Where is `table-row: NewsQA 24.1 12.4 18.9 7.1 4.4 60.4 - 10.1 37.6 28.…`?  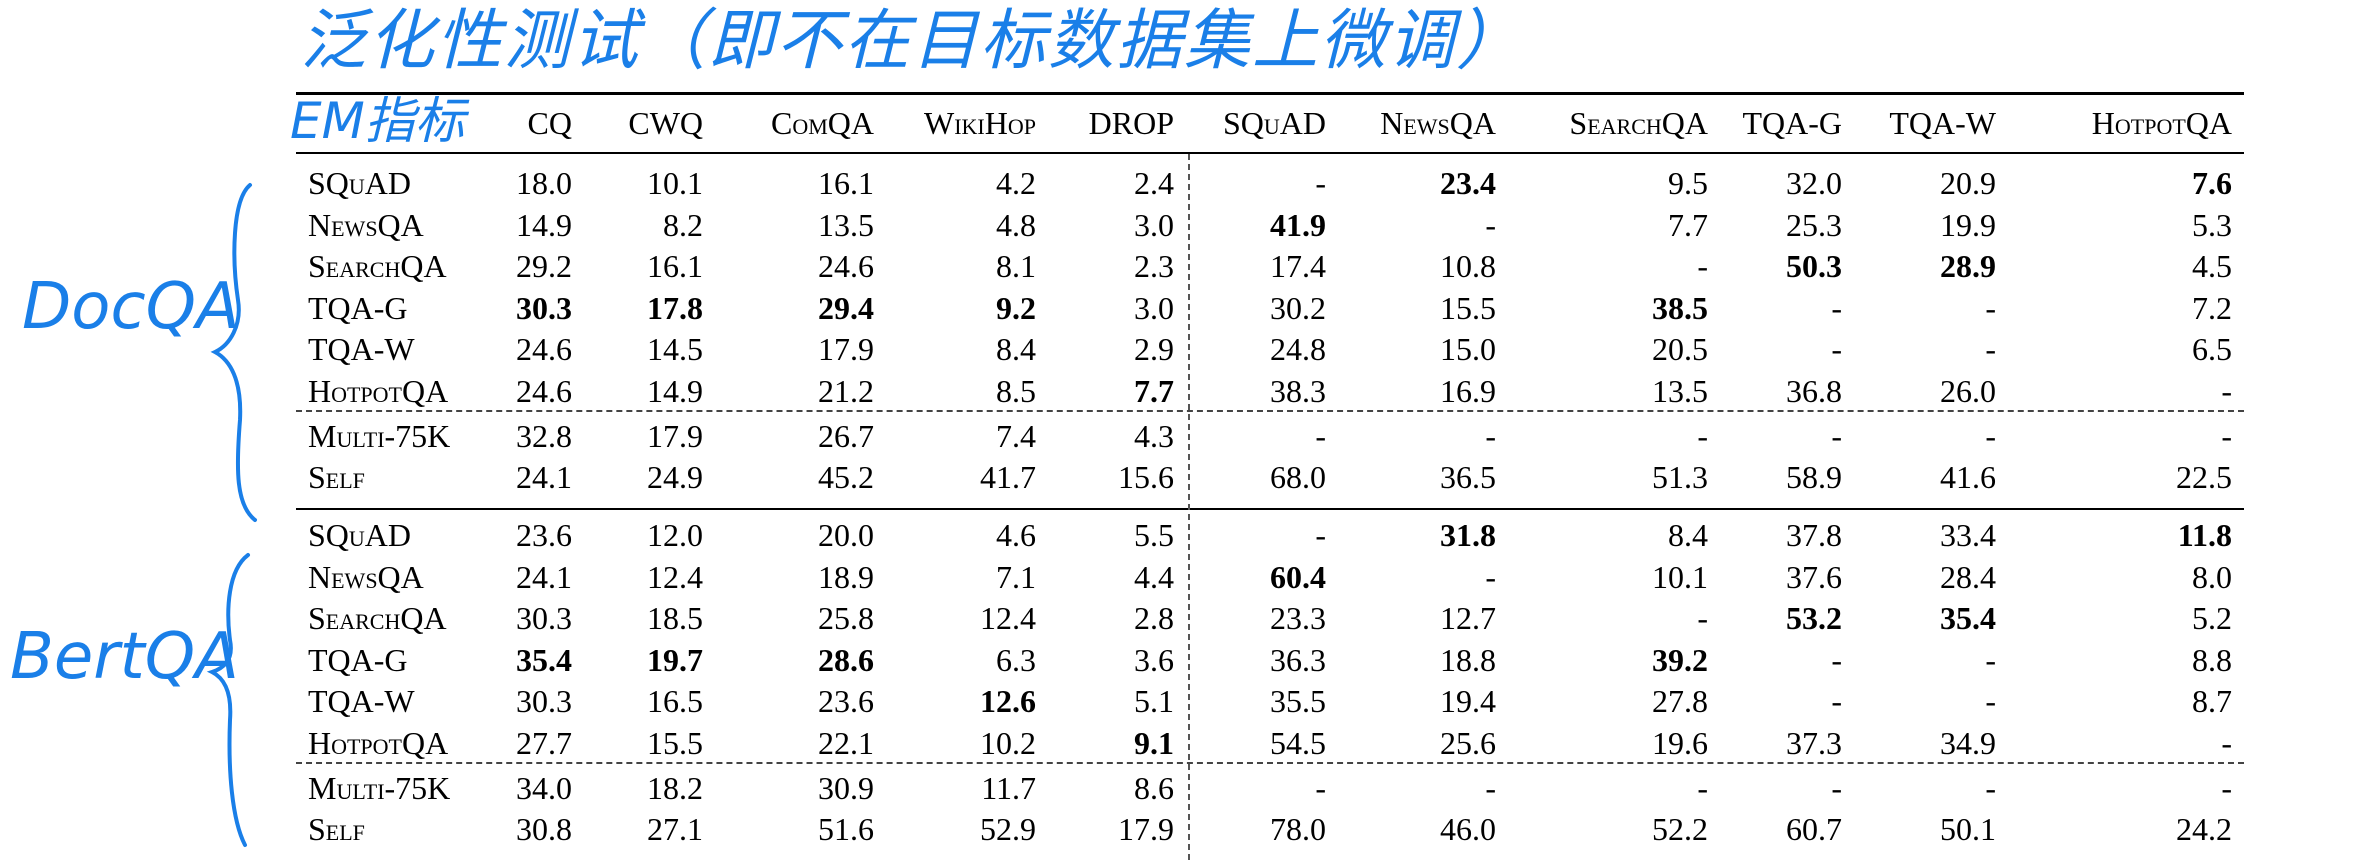
table-row: NewsQA 24.1 12.4 18.9 7.1 4.4 60.4 - 10.1 37.6 28.… is located at coordinates (1270, 577).